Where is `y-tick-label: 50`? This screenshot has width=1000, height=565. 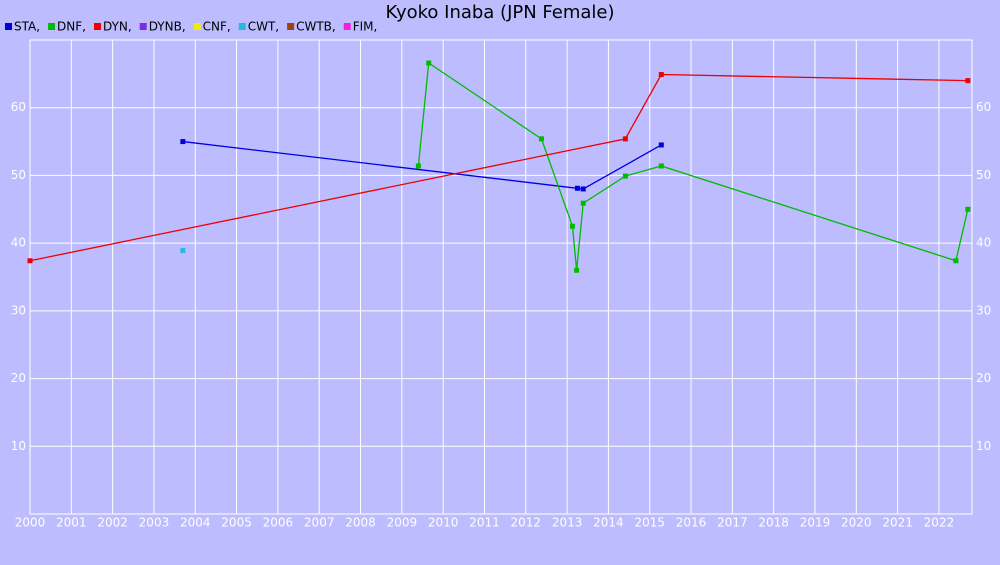
y-tick-label: 50 is located at coordinates (18, 175).